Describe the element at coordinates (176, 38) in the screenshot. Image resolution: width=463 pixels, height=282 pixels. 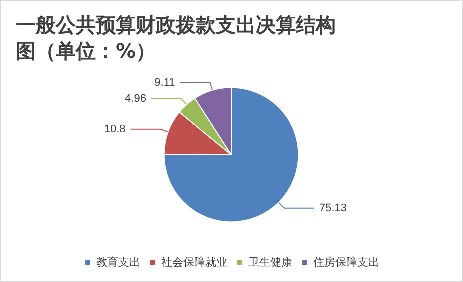
I see `chart-title: 一般公共预算财政拨款支出决算结构图（单位：%）` at that location.